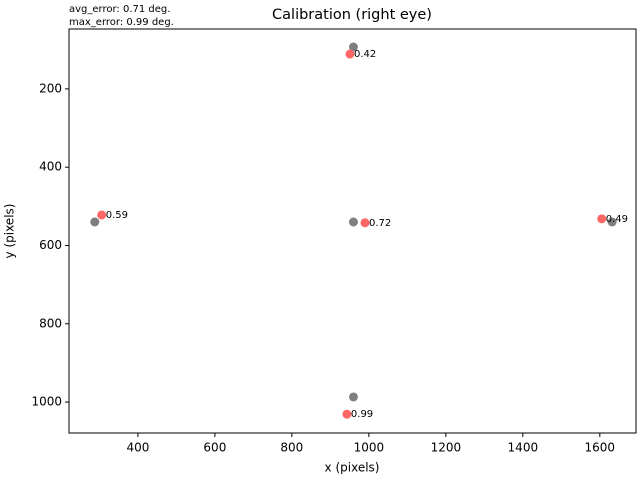  Describe the element at coordinates (214, 448) in the screenshot. I see `x-tick-label: 600` at that location.